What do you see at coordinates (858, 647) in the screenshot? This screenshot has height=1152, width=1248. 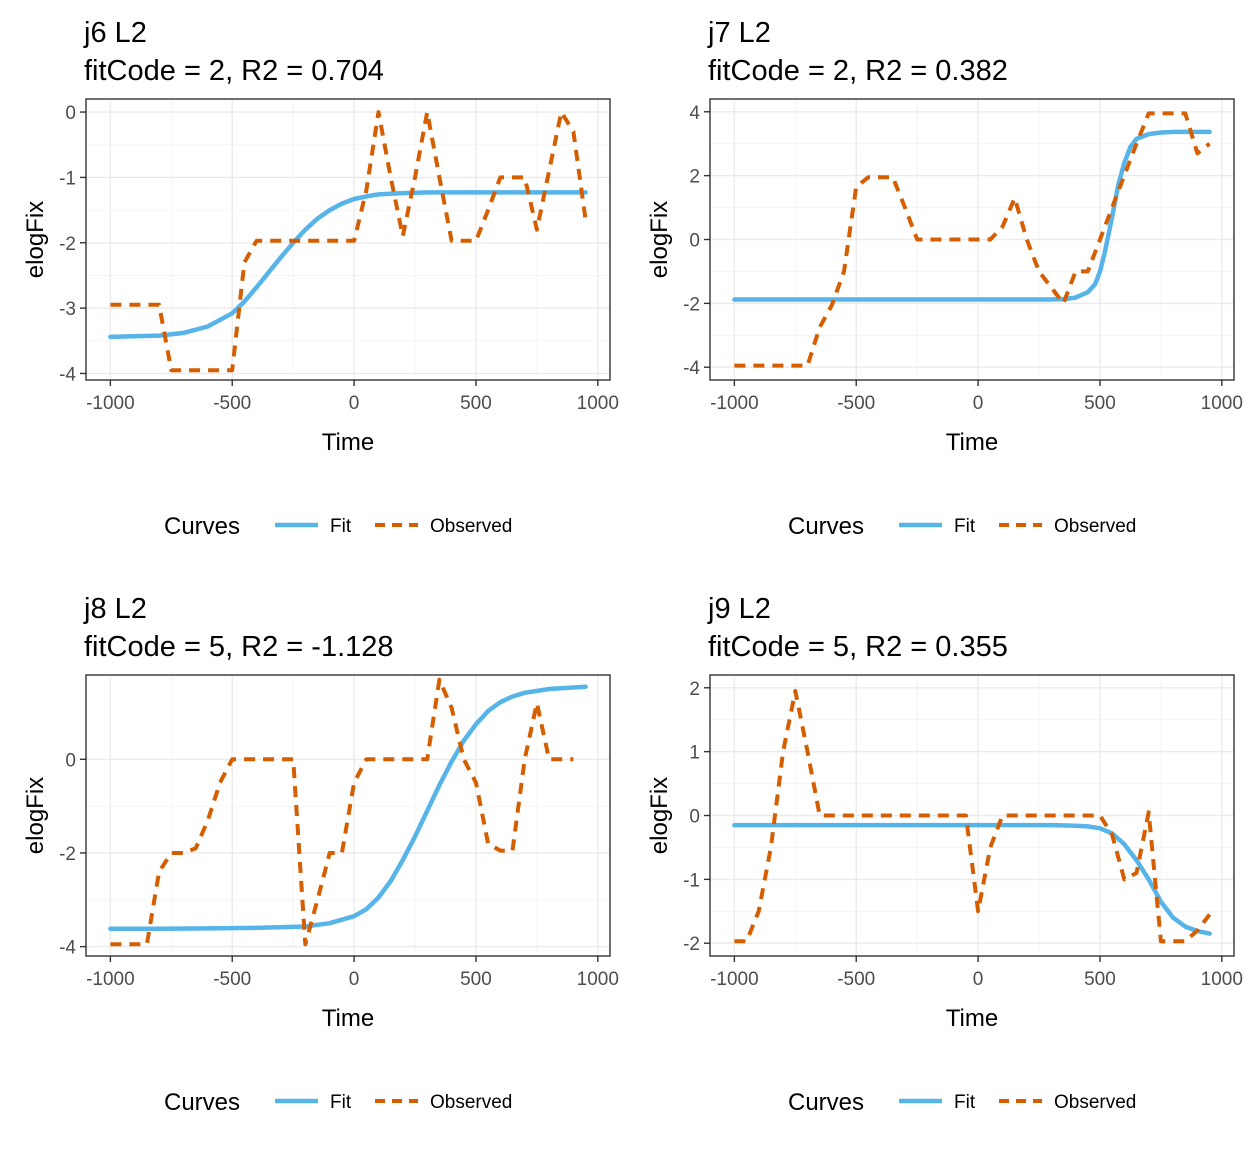 I see `panel-subtitle: fitCode = 5, R2 = 0.355` at bounding box center [858, 647].